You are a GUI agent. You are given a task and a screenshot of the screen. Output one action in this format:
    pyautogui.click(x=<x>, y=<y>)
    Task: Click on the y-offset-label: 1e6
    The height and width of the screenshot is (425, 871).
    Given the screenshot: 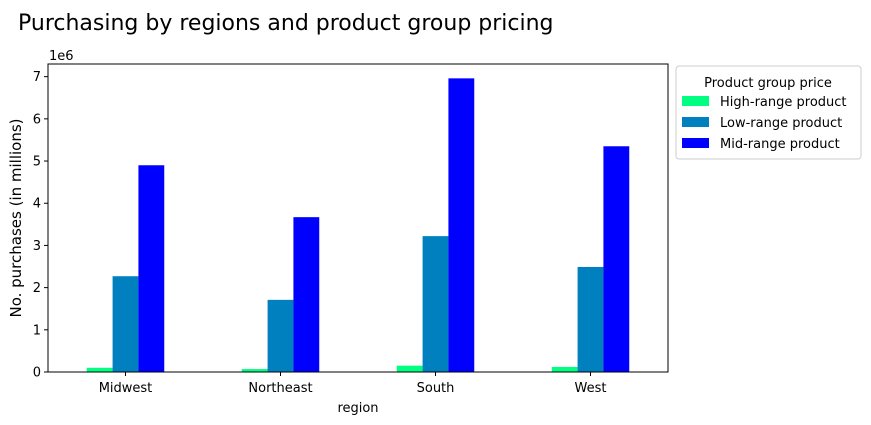 What is the action you would take?
    pyautogui.click(x=61, y=56)
    